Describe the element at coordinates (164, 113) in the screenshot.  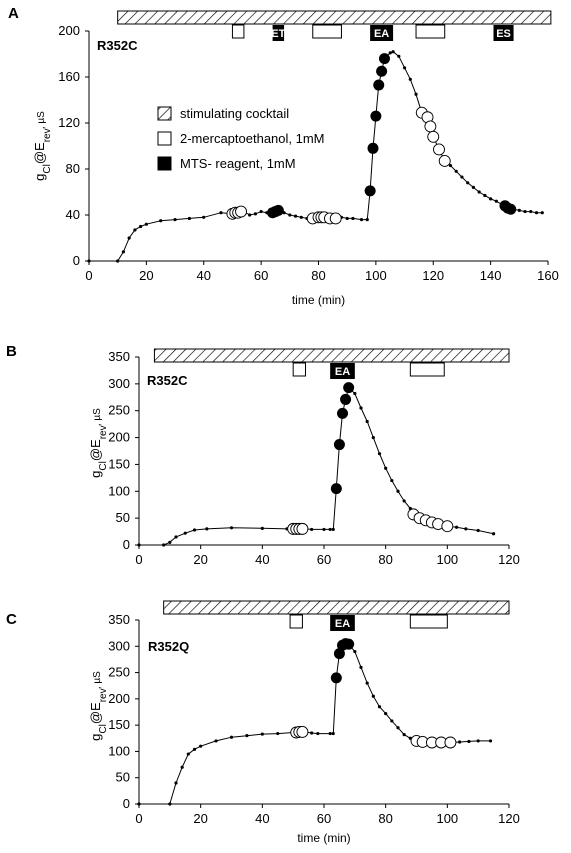
I see `legend-swatch` at that location.